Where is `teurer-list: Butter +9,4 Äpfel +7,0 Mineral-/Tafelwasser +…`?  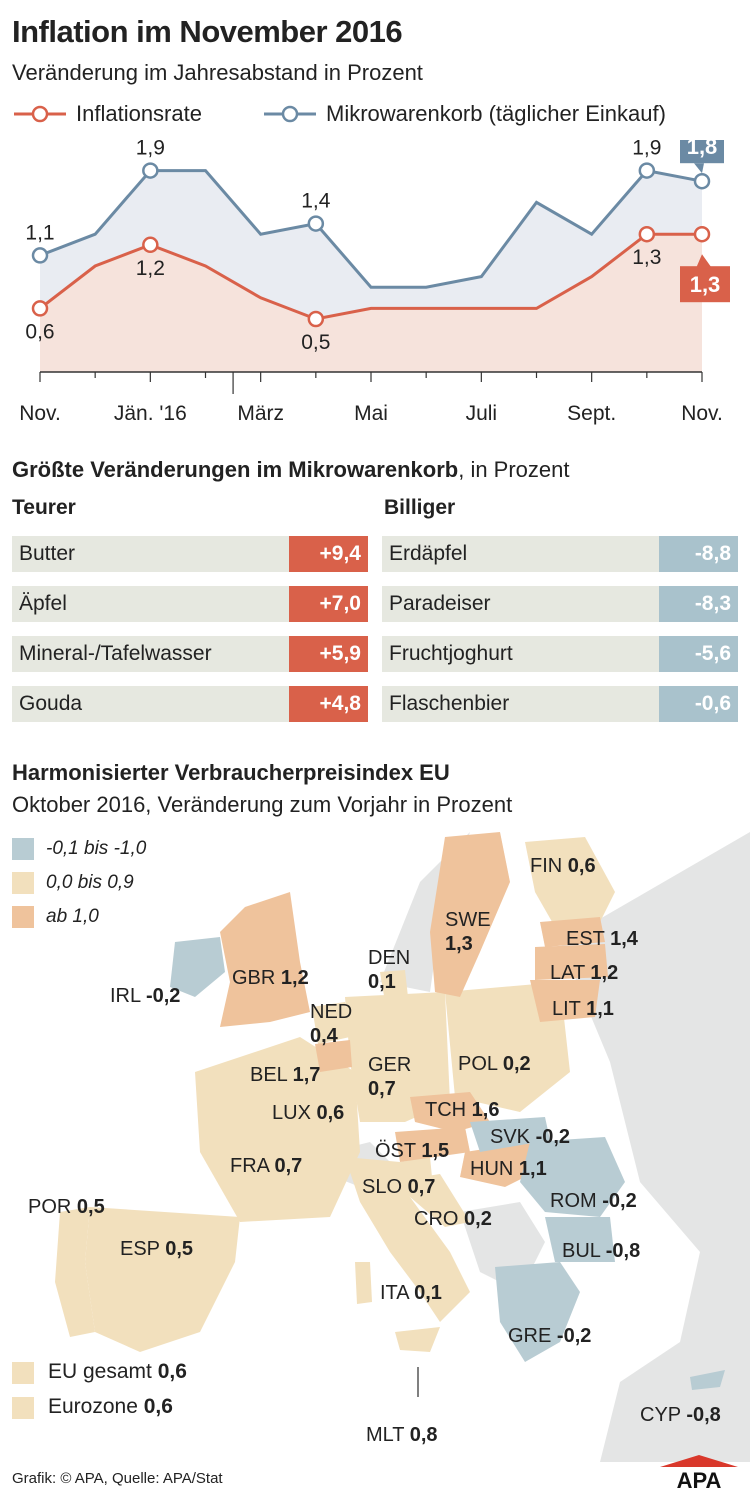
teurer-list: Butter +9,4 Äpfel +7,0 Mineral-/Tafelwasser +… is located at coordinates (190, 636).